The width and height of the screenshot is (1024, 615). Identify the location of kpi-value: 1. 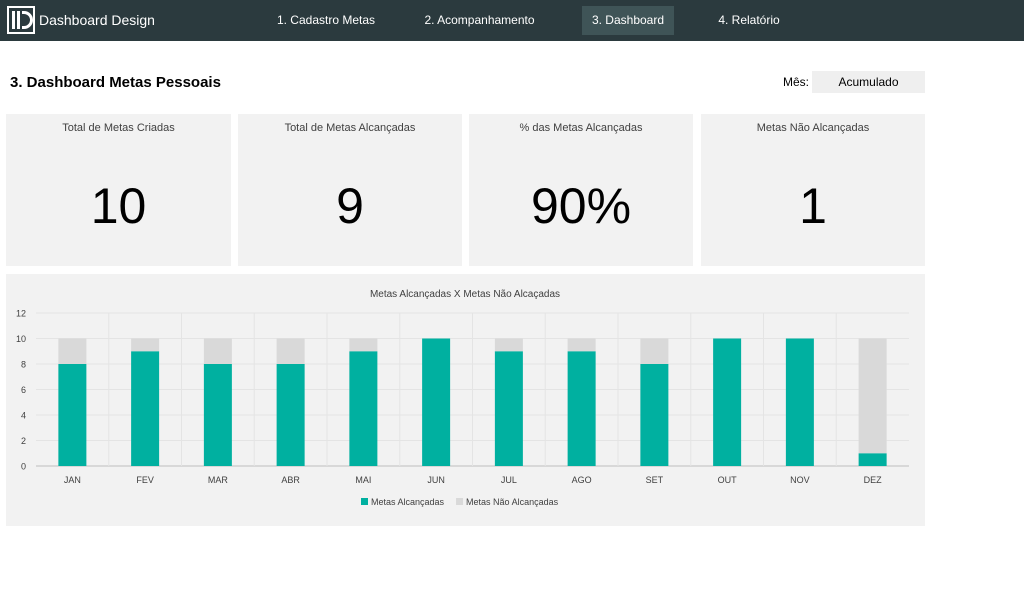
(813, 206).